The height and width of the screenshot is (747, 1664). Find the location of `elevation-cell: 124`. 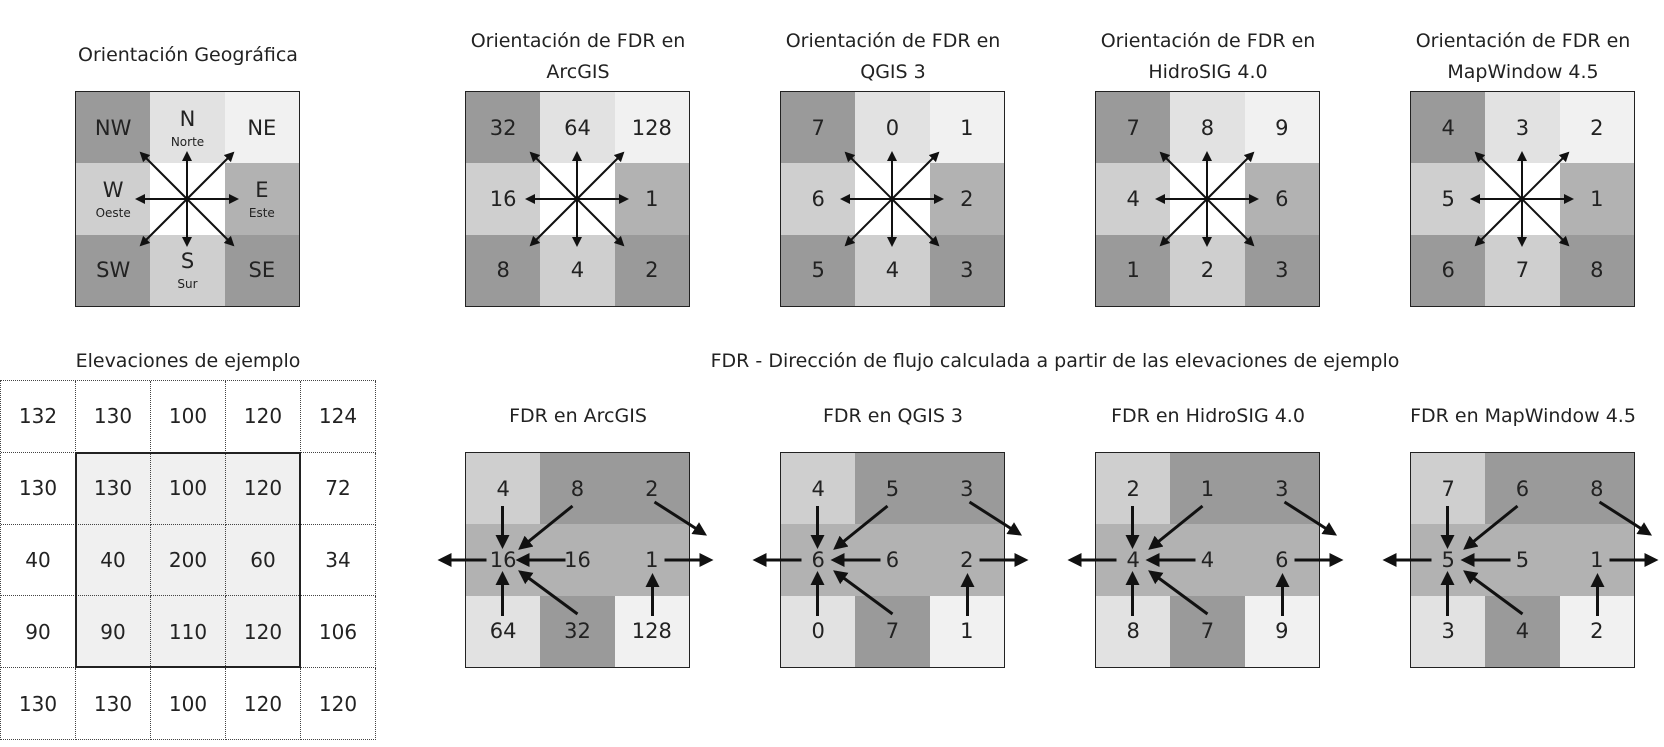

elevation-cell: 124 is located at coordinates (338, 417).